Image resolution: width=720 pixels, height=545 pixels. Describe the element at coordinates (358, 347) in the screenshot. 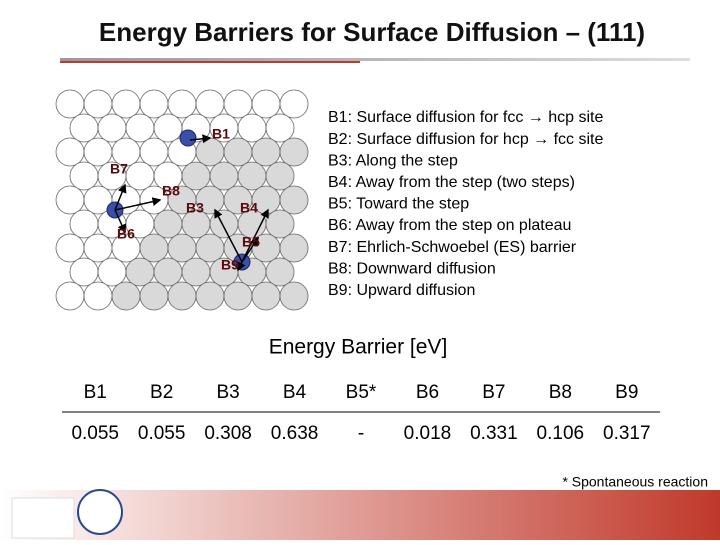

I see `table-caption: Energy Barrier [eV]` at that location.